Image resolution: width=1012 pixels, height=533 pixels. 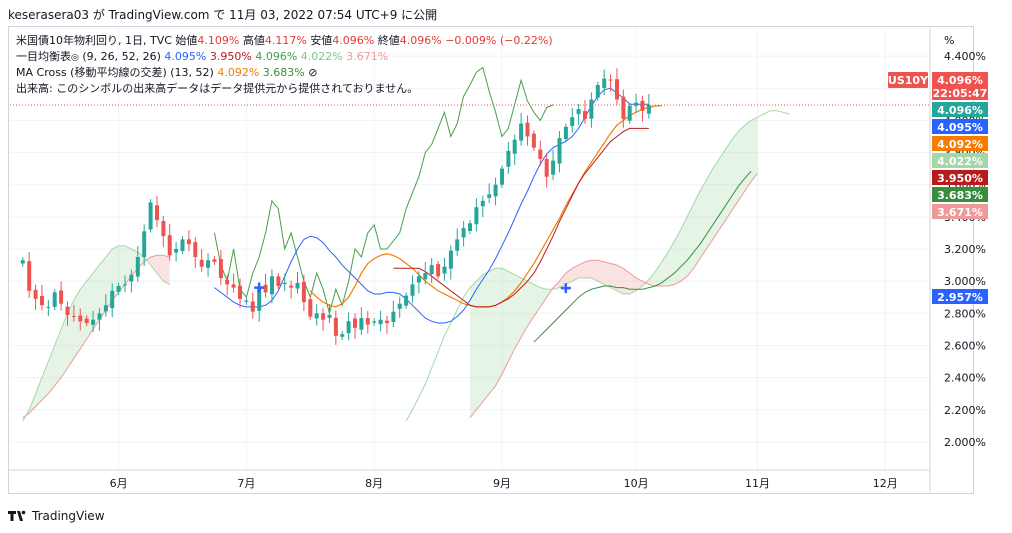 I want to click on ma-slow-line, so click(x=642, y=256).